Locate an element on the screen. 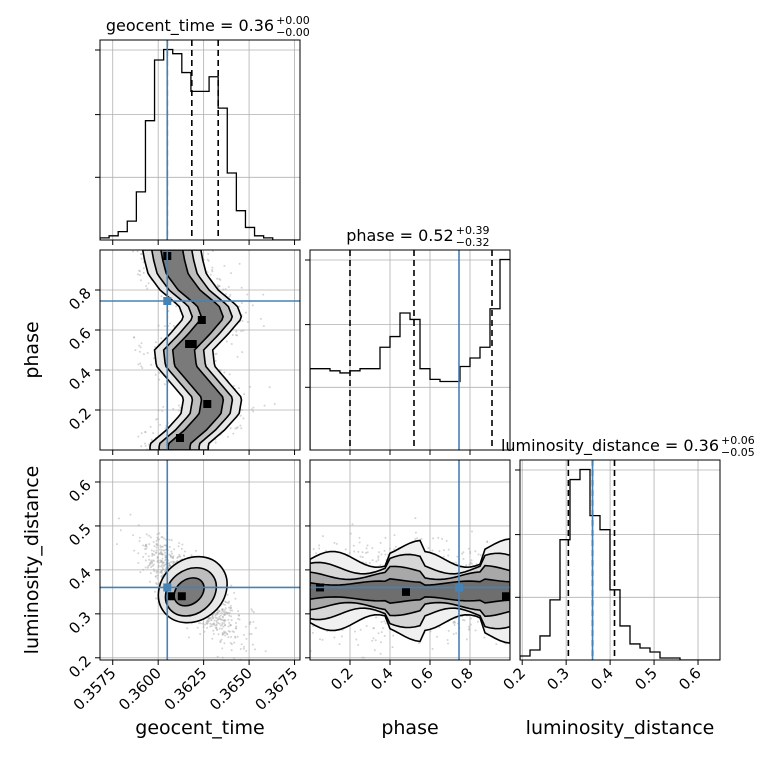 The height and width of the screenshot is (760, 760). y-tick-label: 0.2 is located at coordinates (80, 419).